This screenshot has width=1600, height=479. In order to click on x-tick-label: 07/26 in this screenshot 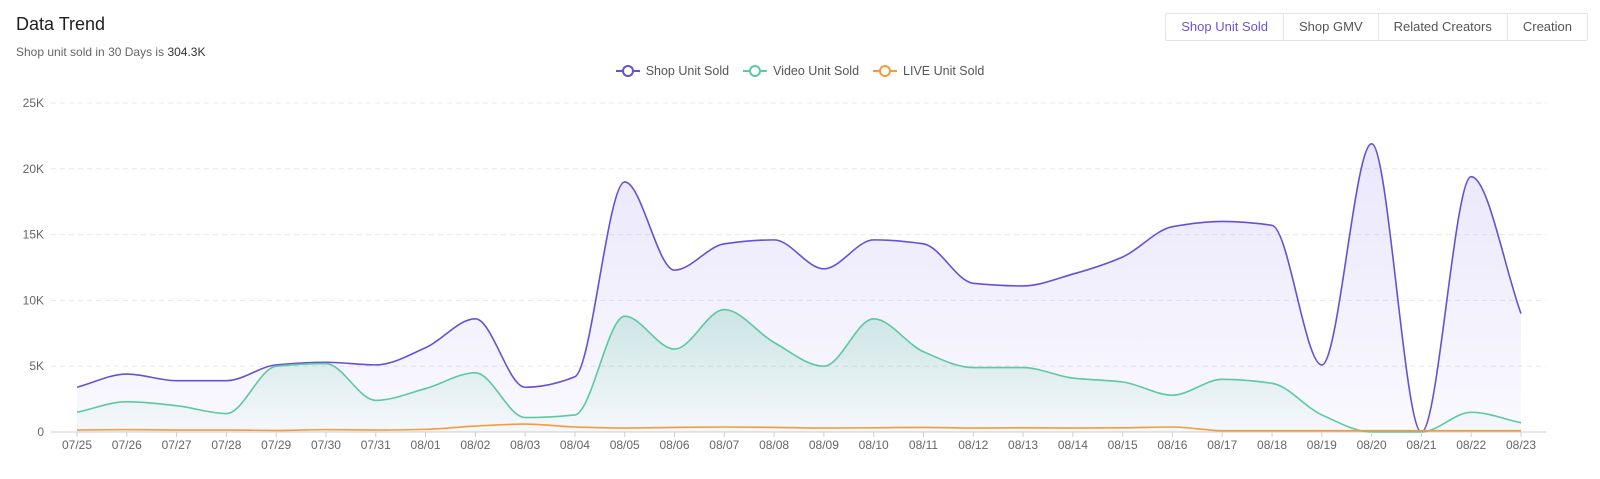, I will do `click(127, 445)`.